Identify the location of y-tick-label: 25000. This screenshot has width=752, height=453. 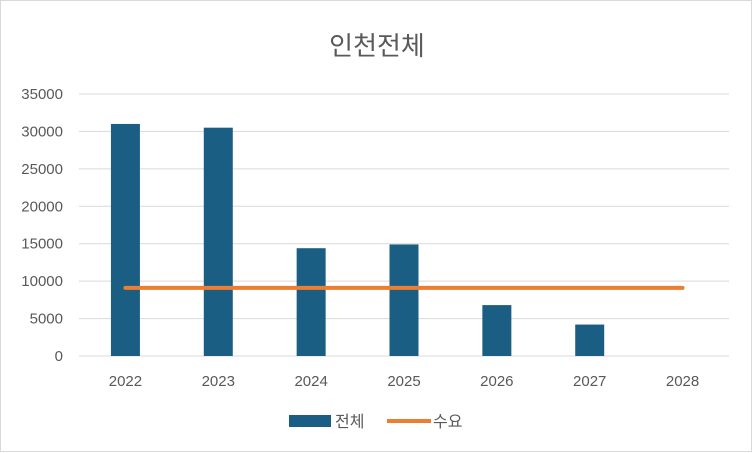
(42, 169).